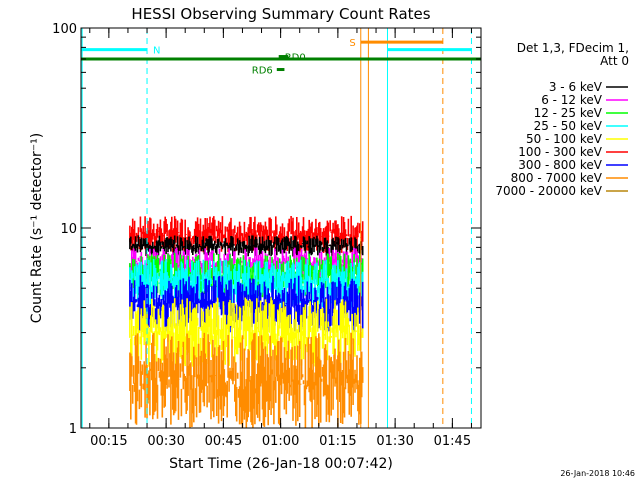 Image resolution: width=640 pixels, height=484 pixels. Describe the element at coordinates (246, 246) in the screenshot. I see `series-3-6-kev` at that location.